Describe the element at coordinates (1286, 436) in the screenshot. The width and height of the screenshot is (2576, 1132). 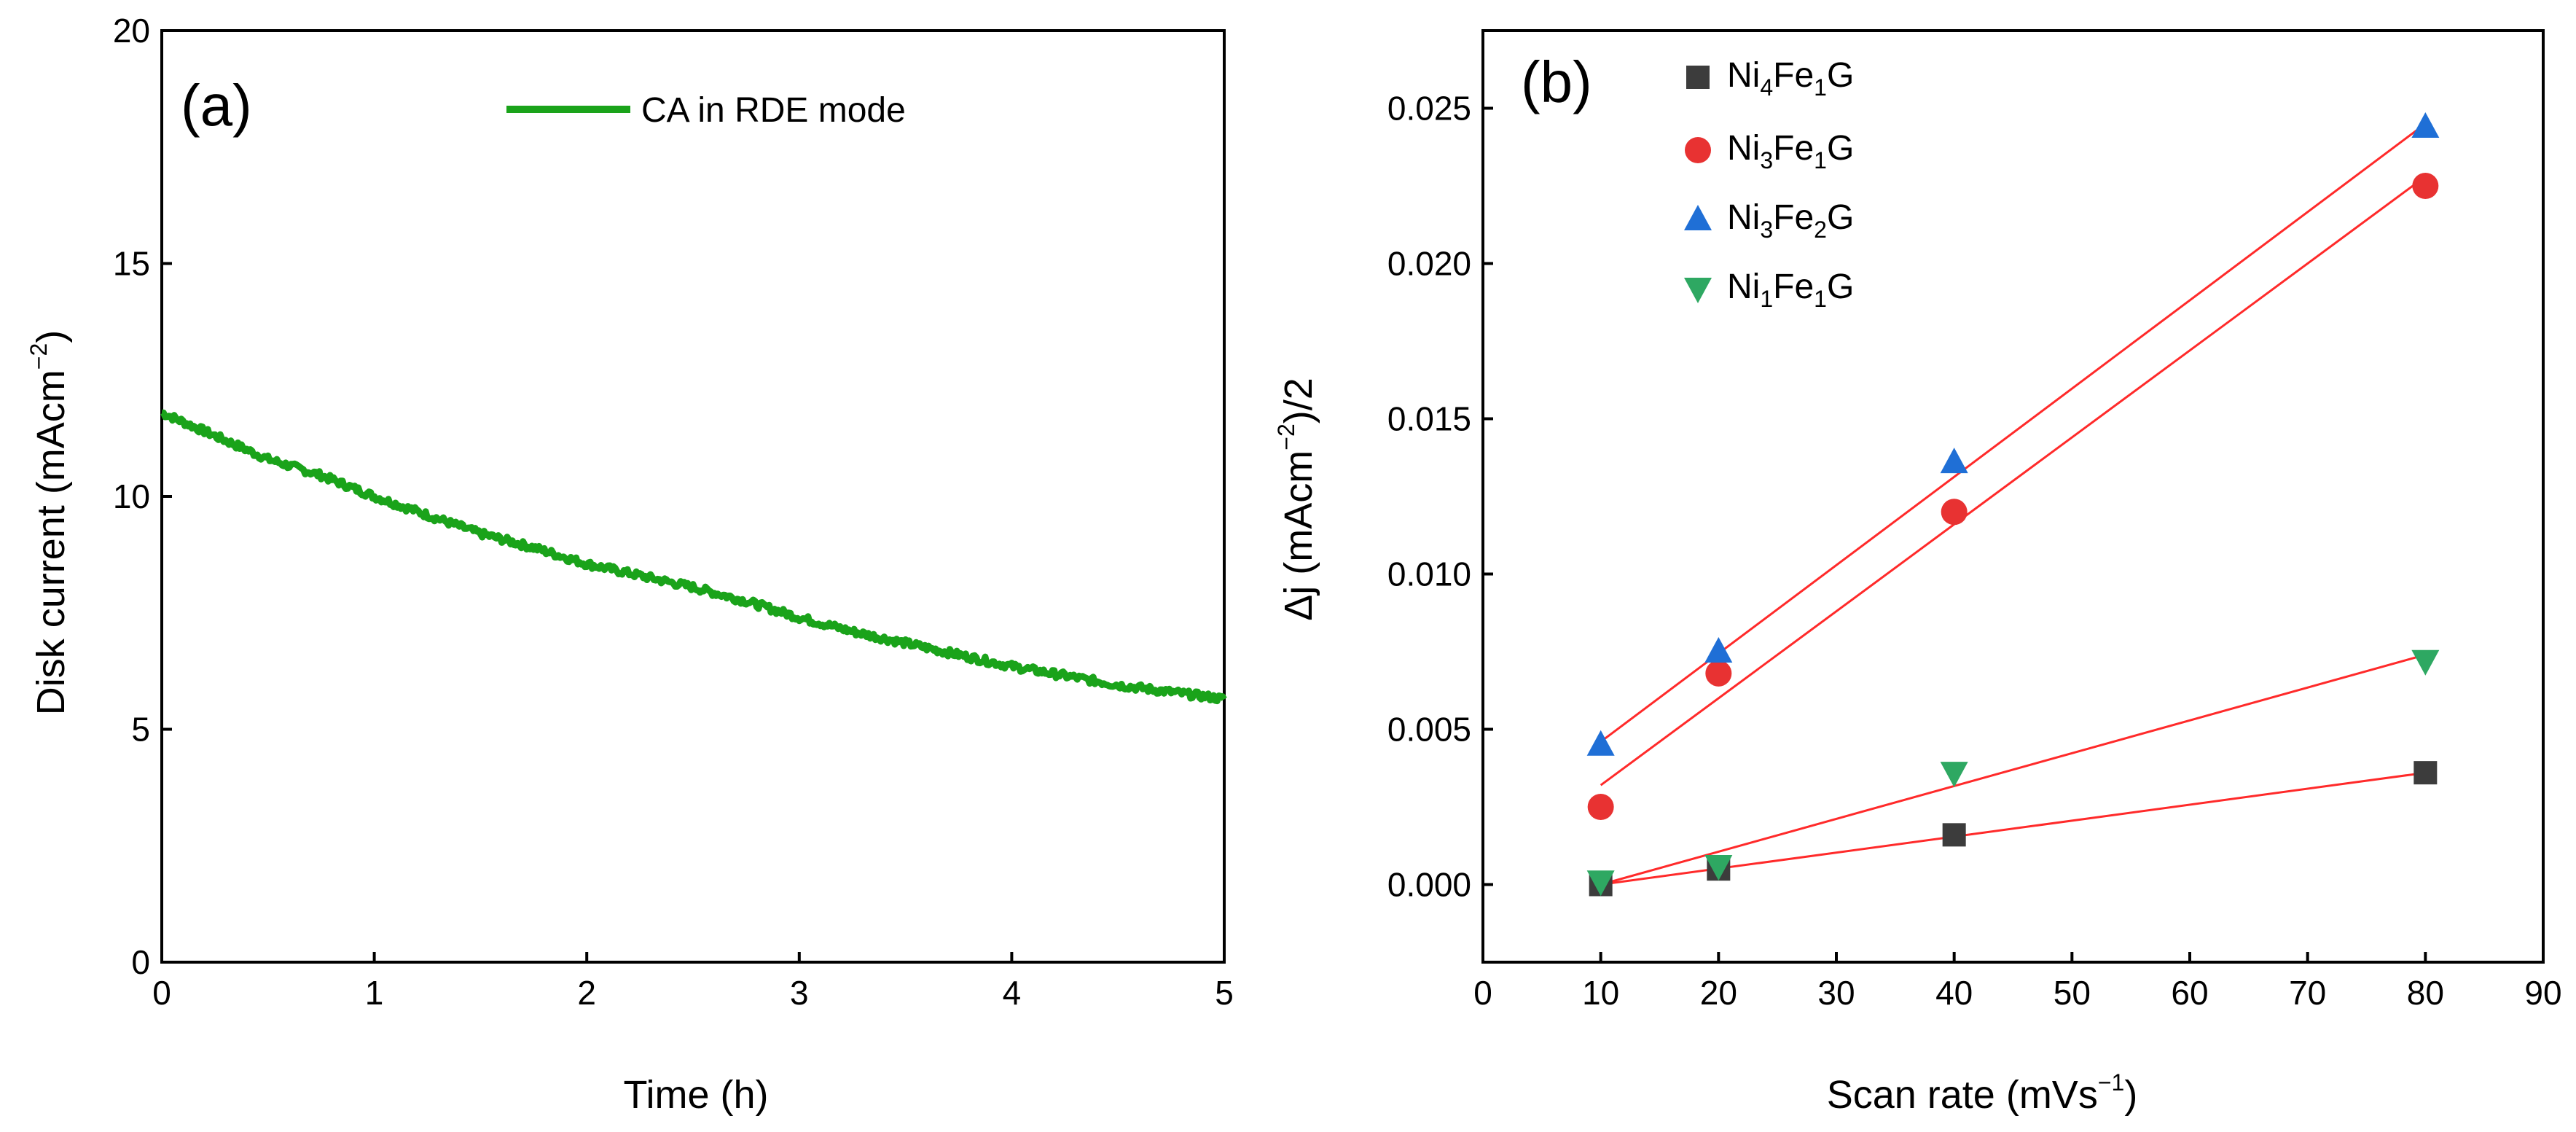
I see `panel-b-y-title-sup: −2` at that location.